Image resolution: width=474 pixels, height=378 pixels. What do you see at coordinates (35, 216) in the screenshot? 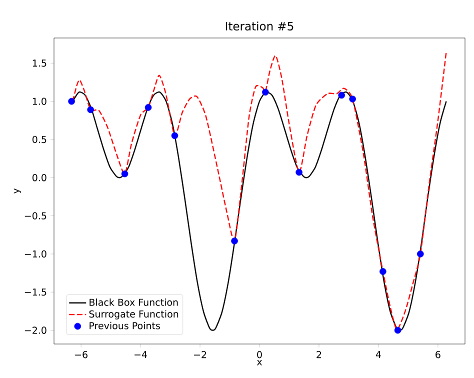
I see `y-tick-label: −0.5` at bounding box center [35, 216].